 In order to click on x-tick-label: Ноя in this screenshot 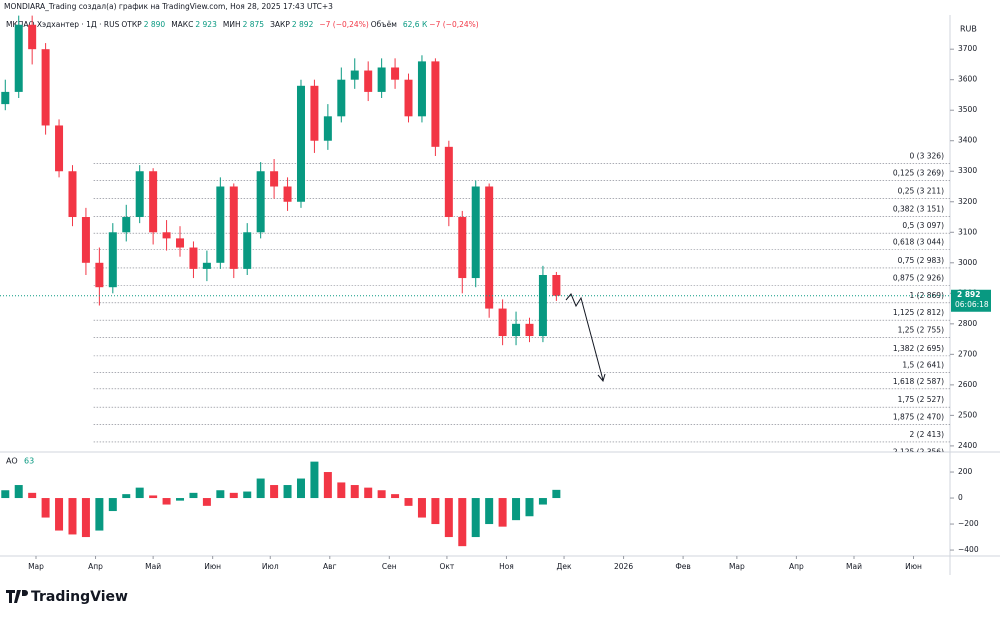, I will do `click(506, 566)`.